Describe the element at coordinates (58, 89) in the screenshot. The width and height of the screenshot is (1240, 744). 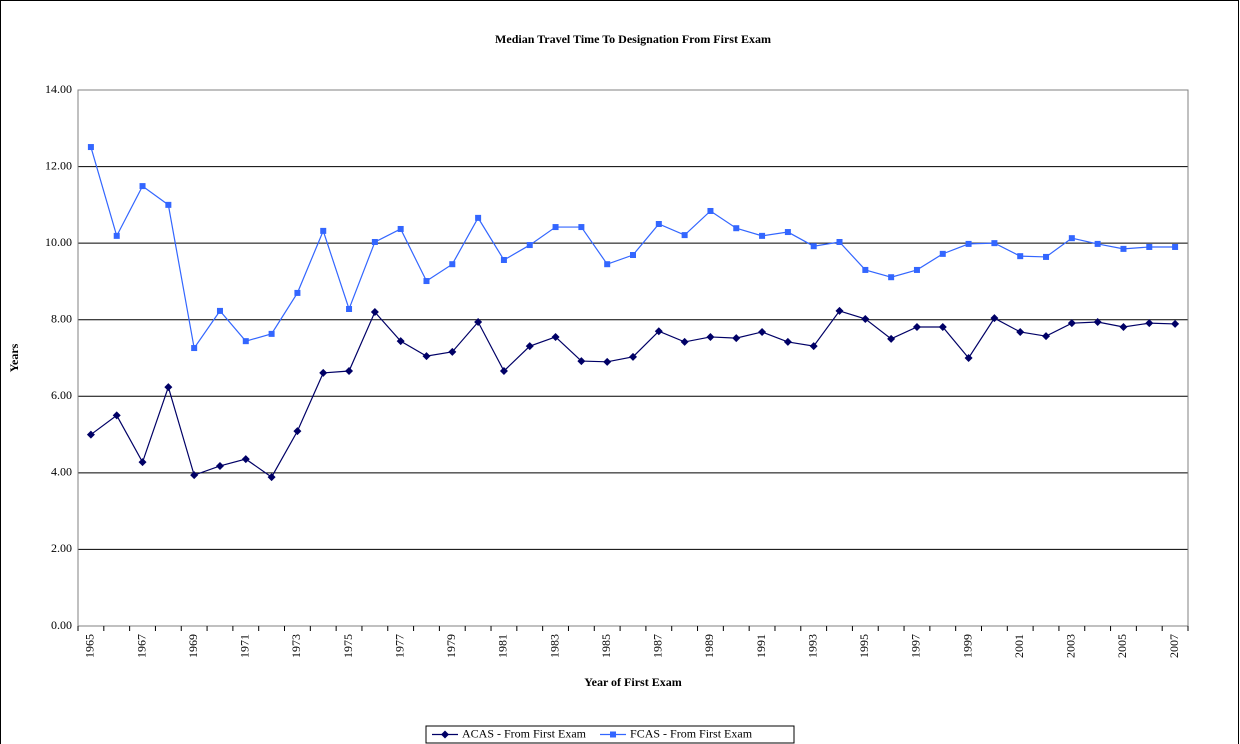
I see `y-tick-label: 14.00` at that location.